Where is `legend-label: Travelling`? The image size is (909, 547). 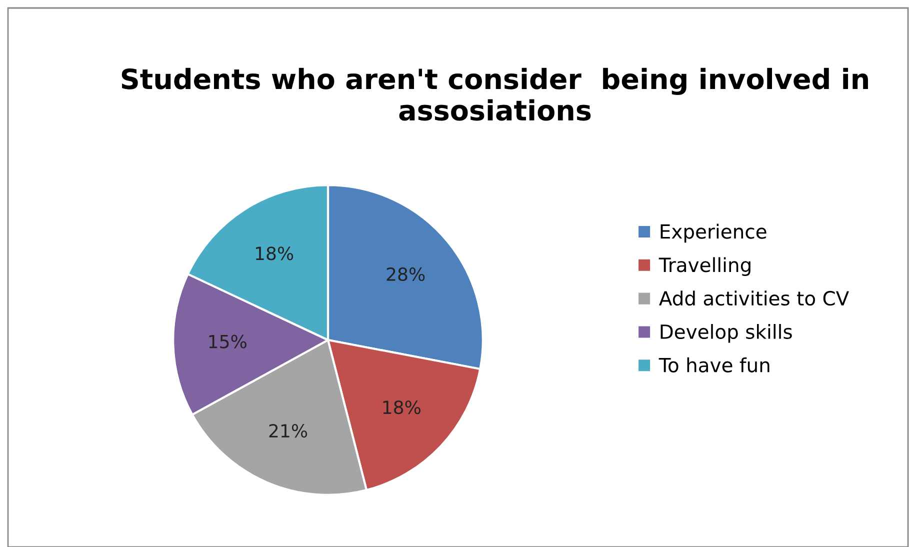
legend-label: Travelling is located at coordinates (704, 266).